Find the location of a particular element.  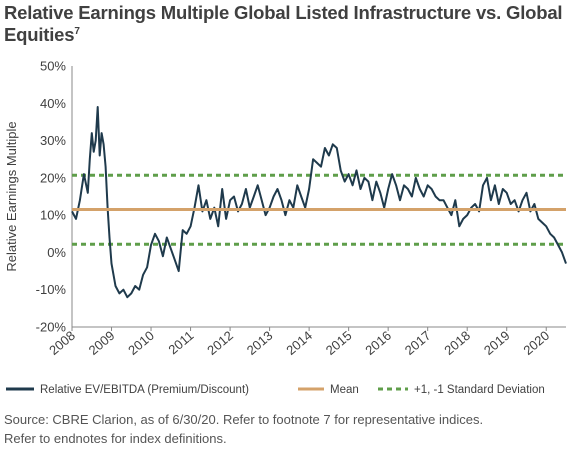

x-tick-label: 2015 is located at coordinates (339, 343).